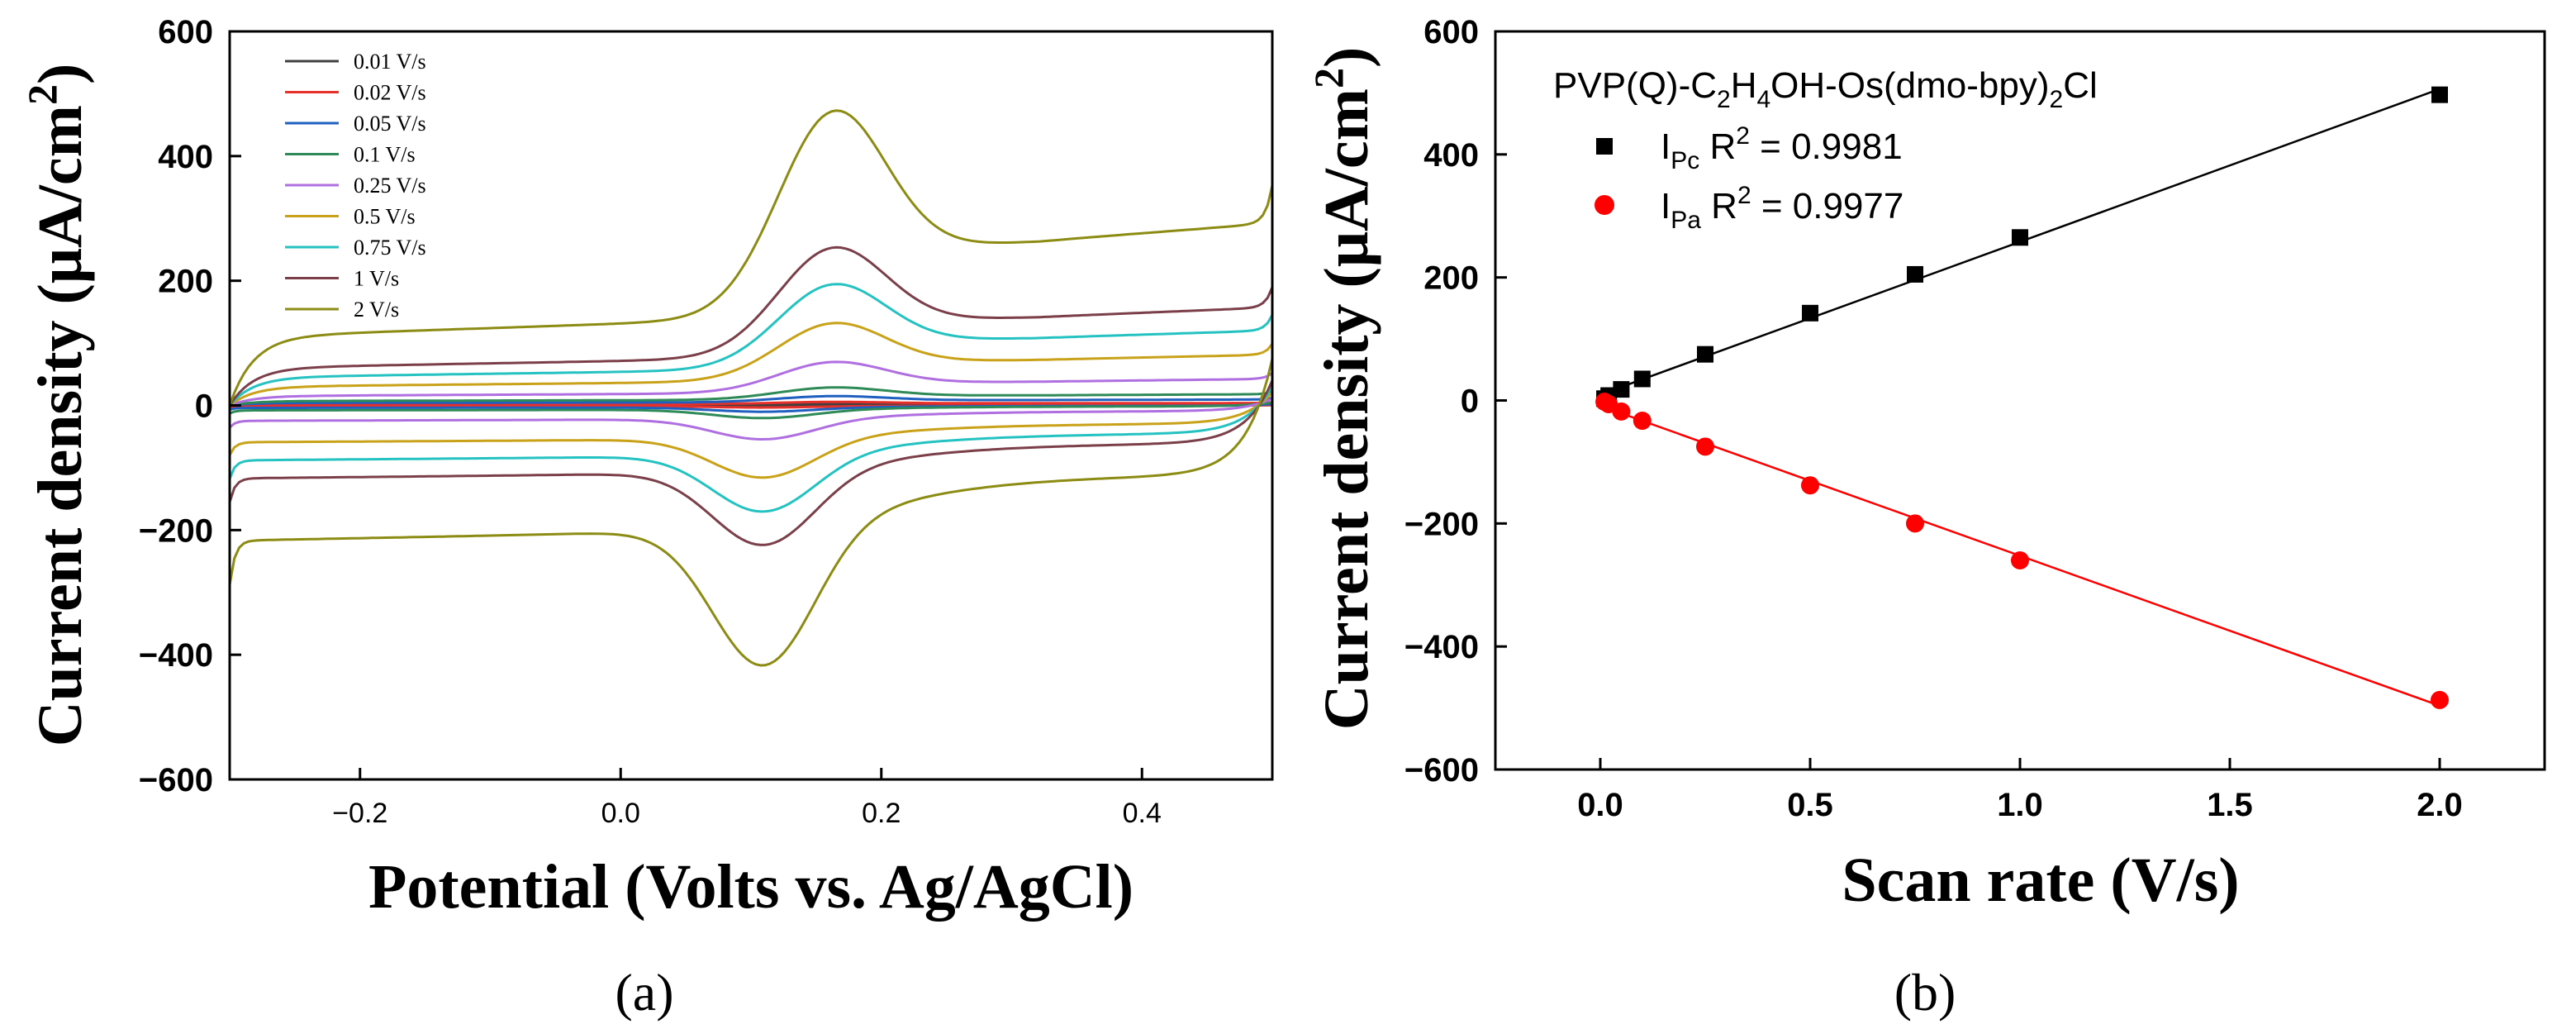  Describe the element at coordinates (390, 124) in the screenshot. I see `legend-label: 0.05 V/s` at that location.